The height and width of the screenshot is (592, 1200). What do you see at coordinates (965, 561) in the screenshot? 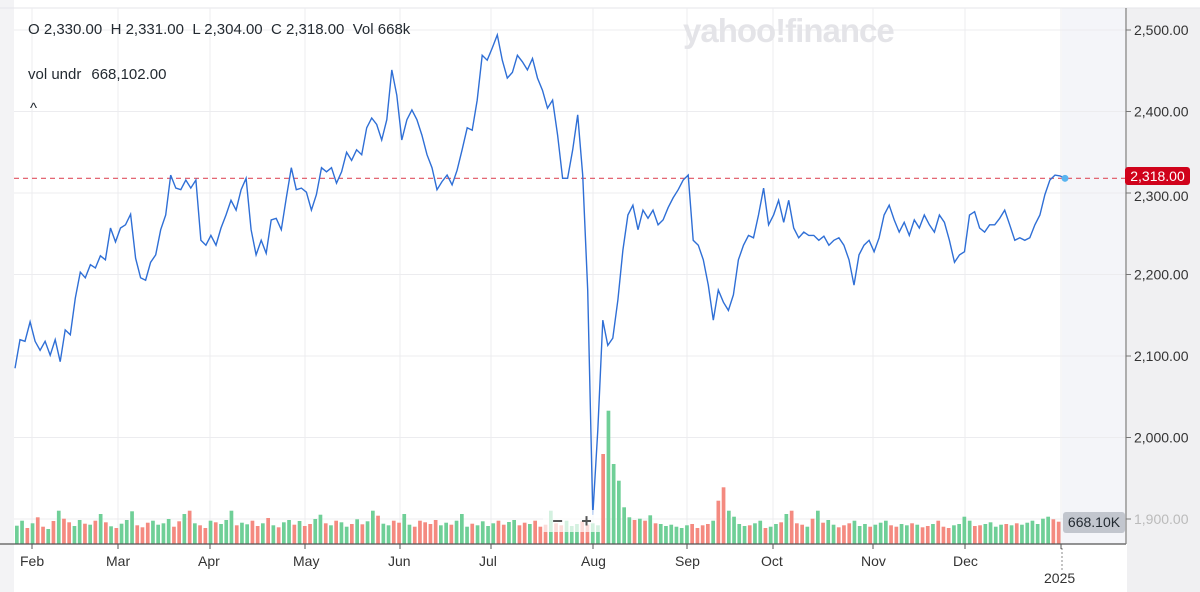
I see `x-tick-label: Dec` at bounding box center [965, 561].